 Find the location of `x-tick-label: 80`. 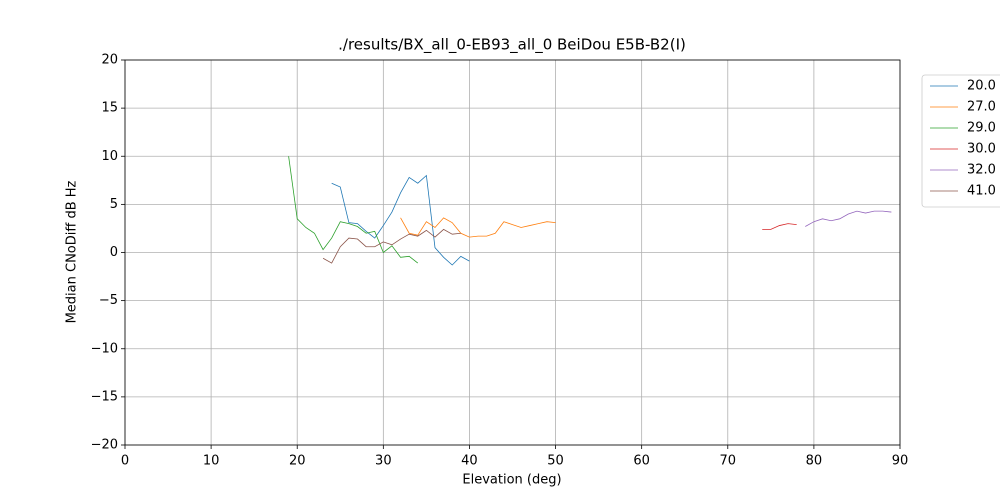

x-tick-label: 80 is located at coordinates (814, 461).